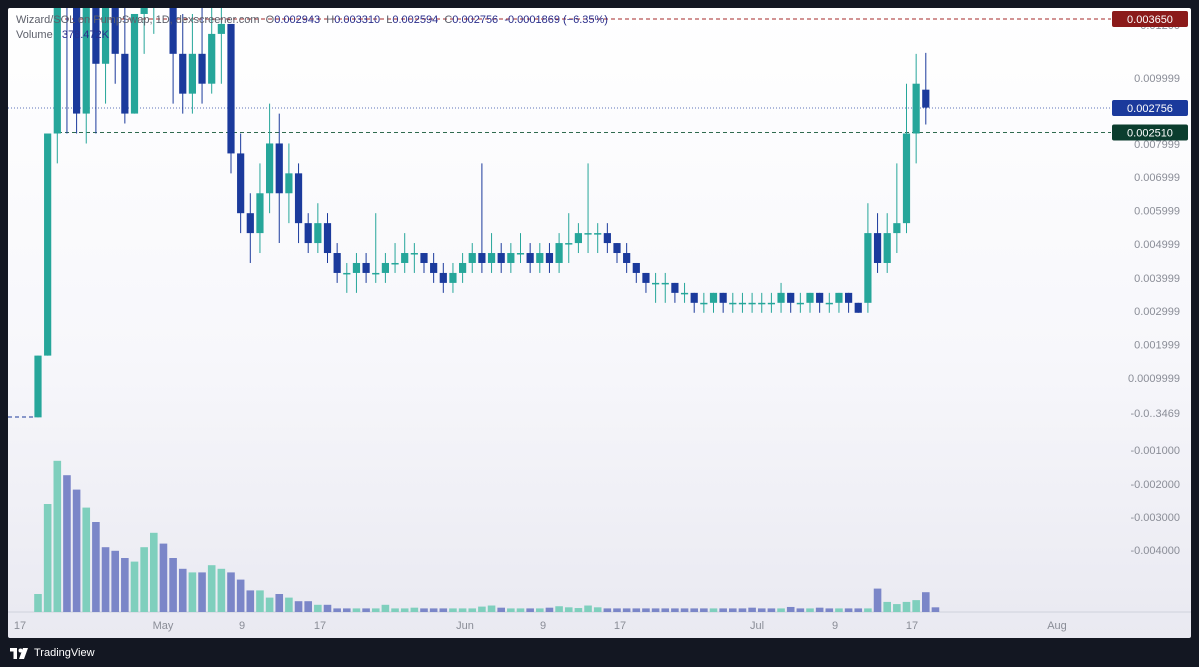 The image size is (1199, 667). I want to click on low-value: 0.002594, so click(415, 20).